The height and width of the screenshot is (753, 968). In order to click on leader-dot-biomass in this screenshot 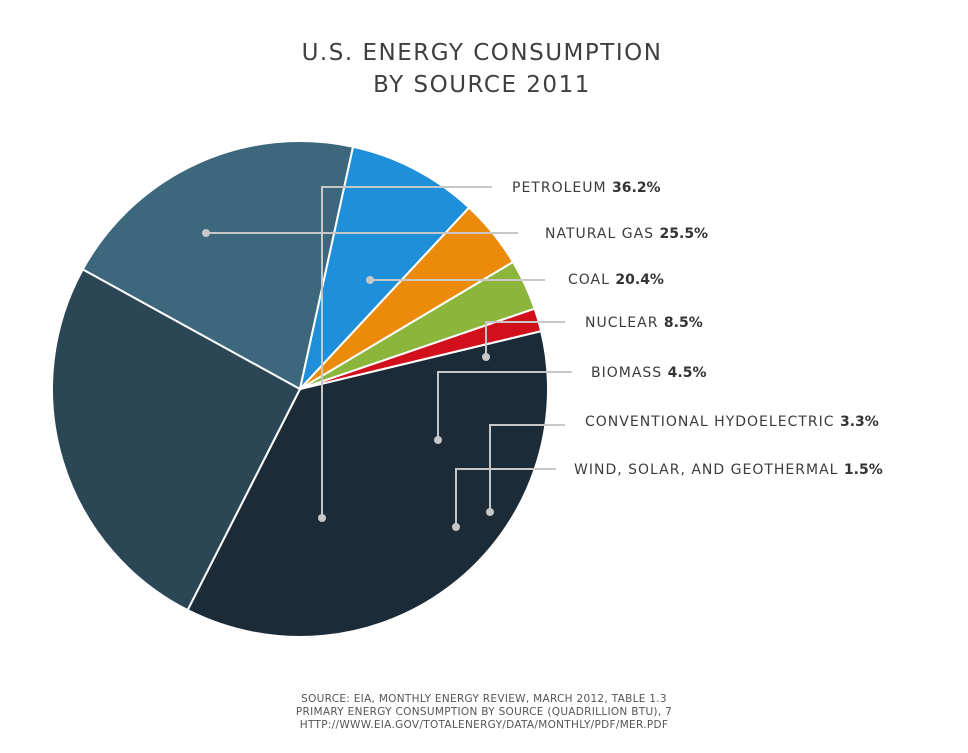, I will do `click(438, 440)`.